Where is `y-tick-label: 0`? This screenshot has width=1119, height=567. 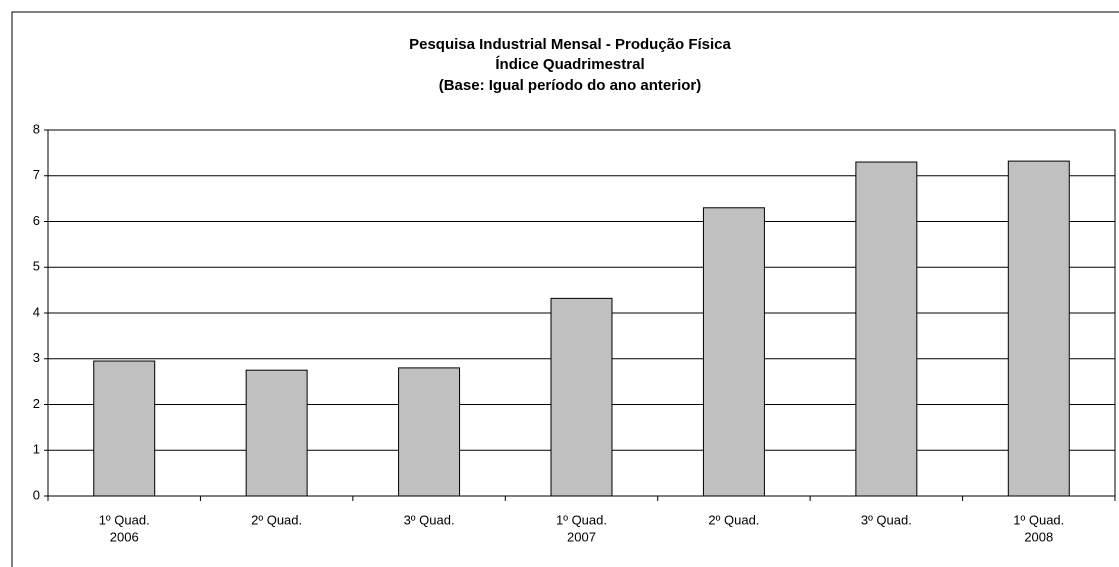
y-tick-label: 0 is located at coordinates (36, 494).